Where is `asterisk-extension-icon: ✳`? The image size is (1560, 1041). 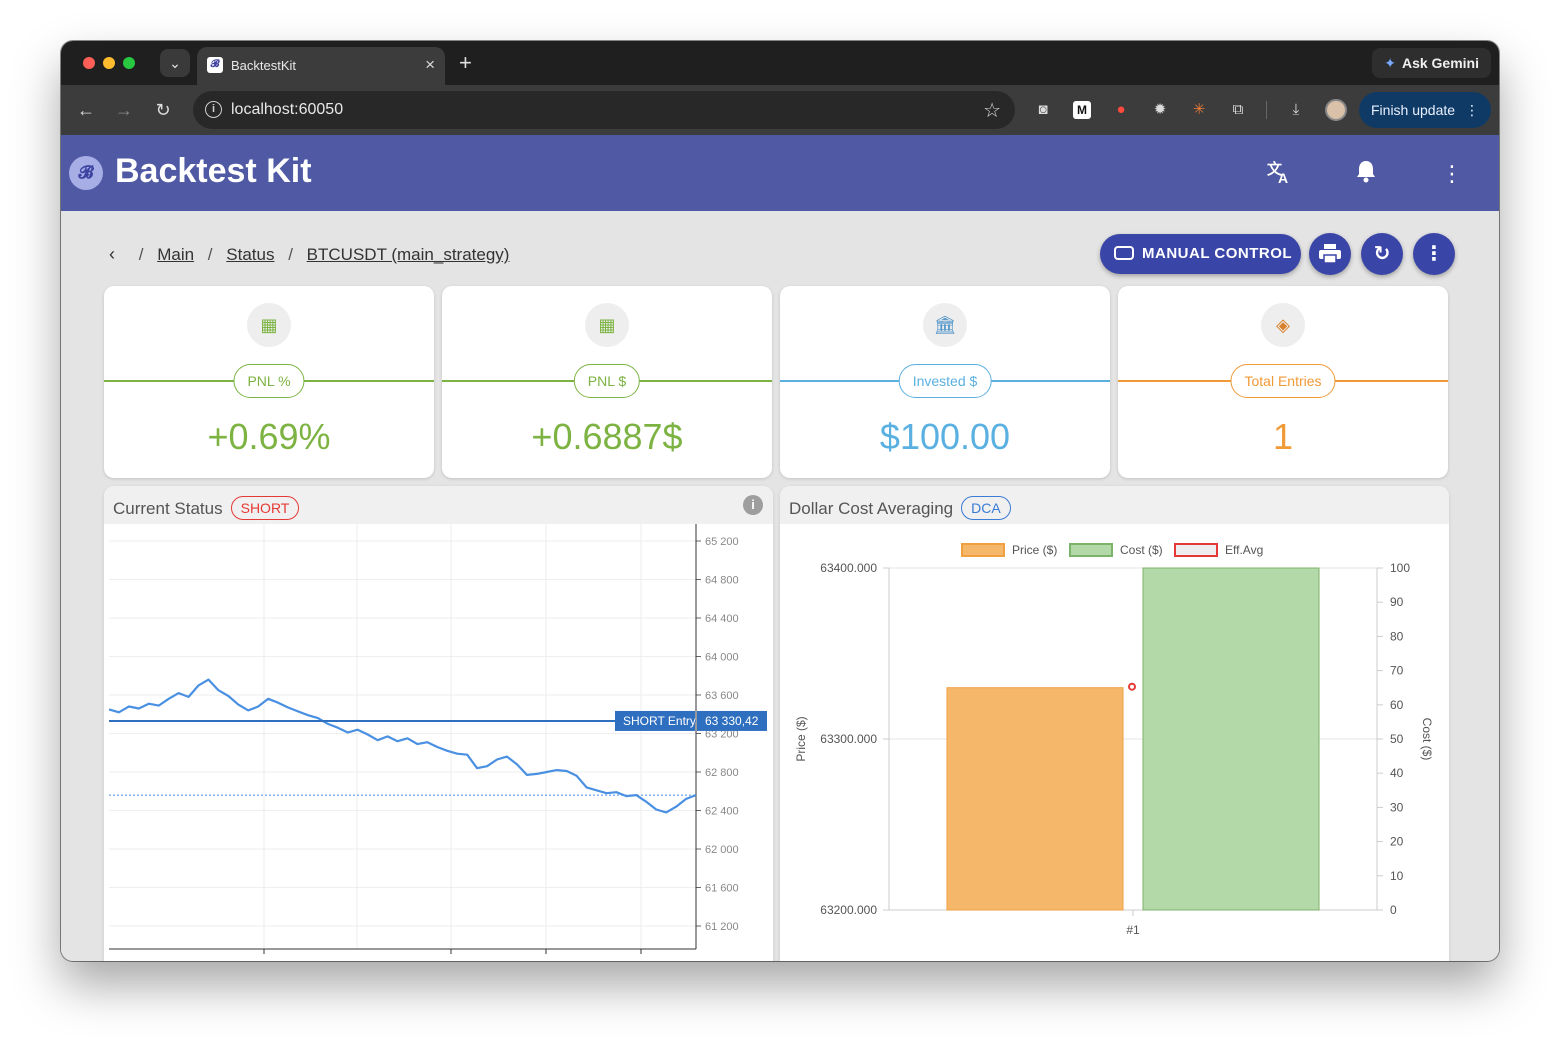
asterisk-extension-icon: ✳ is located at coordinates (1199, 109).